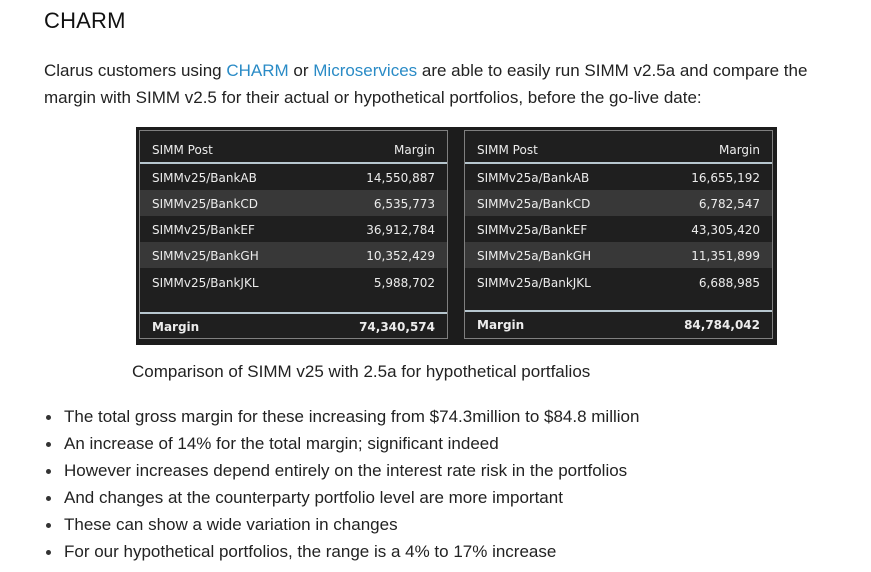 The height and width of the screenshot is (572, 871). What do you see at coordinates (400, 230) in the screenshot?
I see `margin-value: 36,912,784` at bounding box center [400, 230].